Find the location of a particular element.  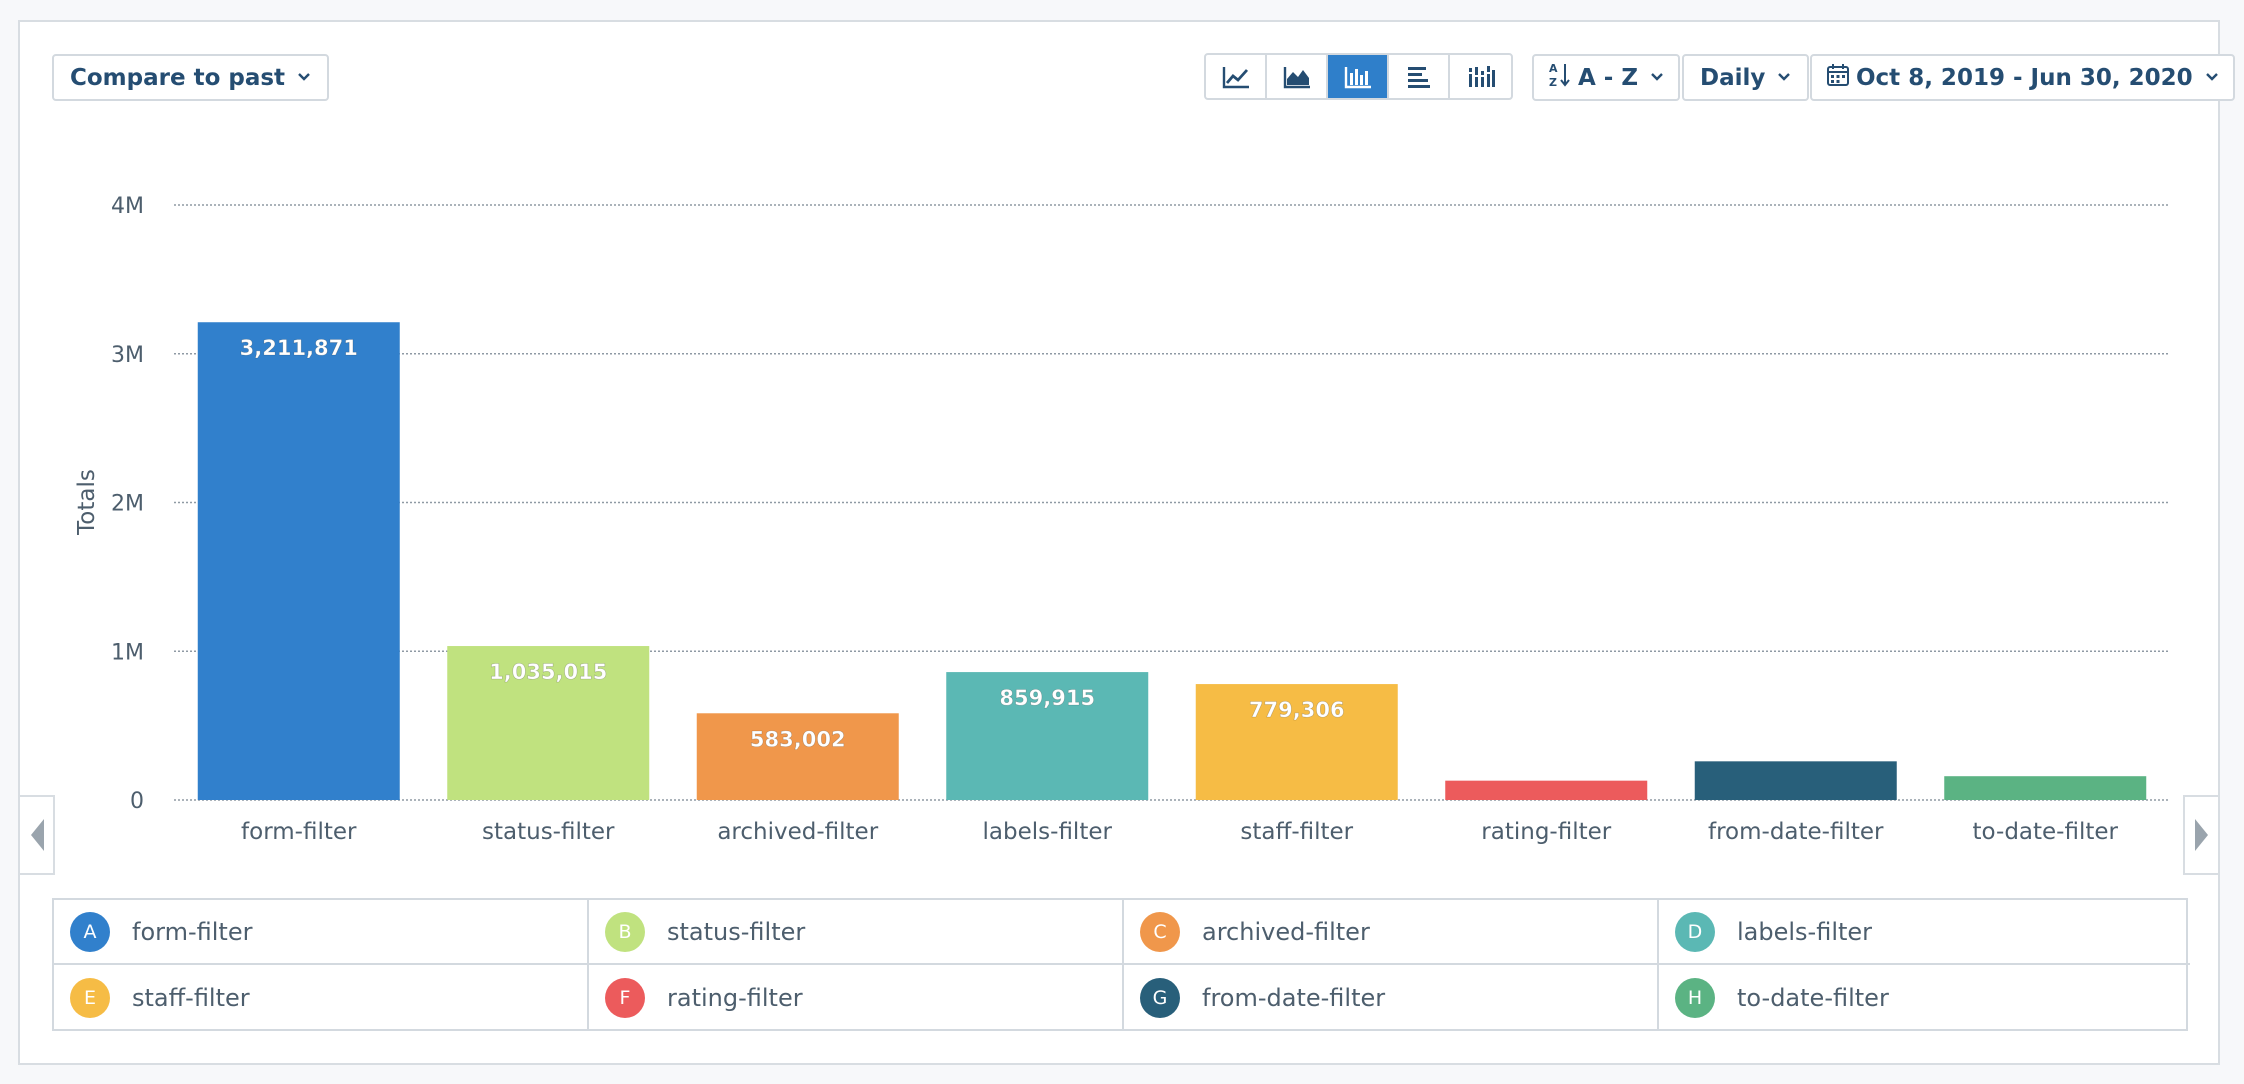

y-tick-label: 2M is located at coordinates (127, 504).